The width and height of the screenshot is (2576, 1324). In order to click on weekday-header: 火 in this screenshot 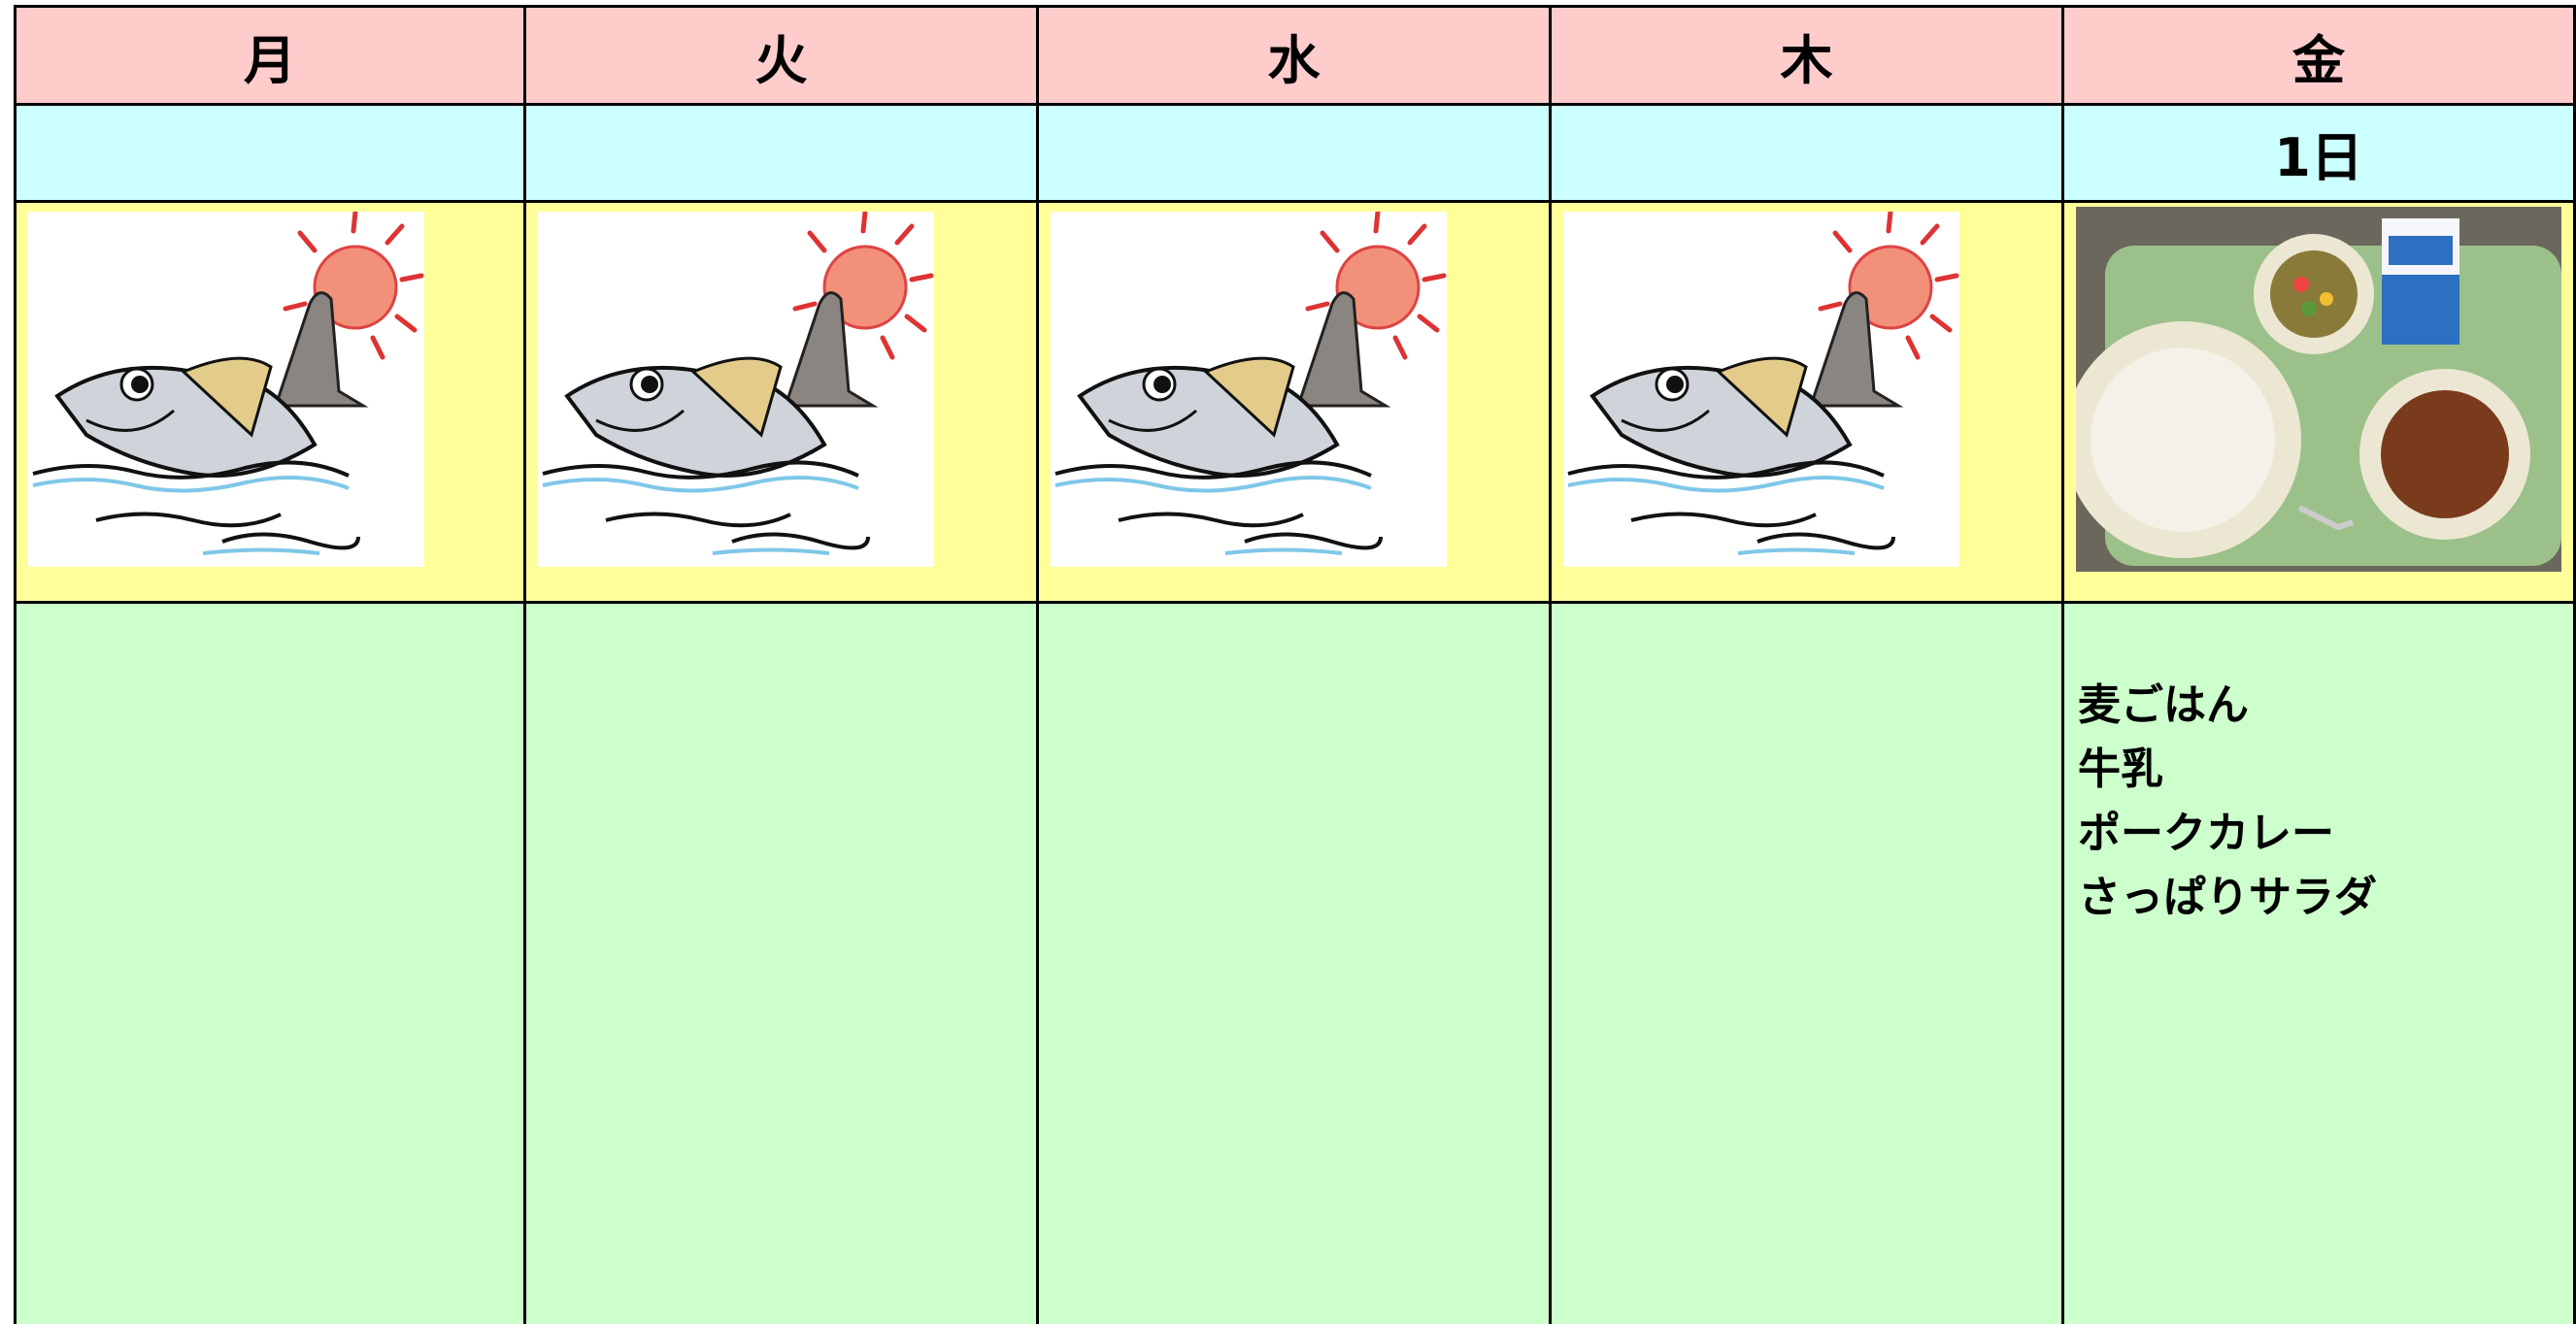, I will do `click(783, 55)`.